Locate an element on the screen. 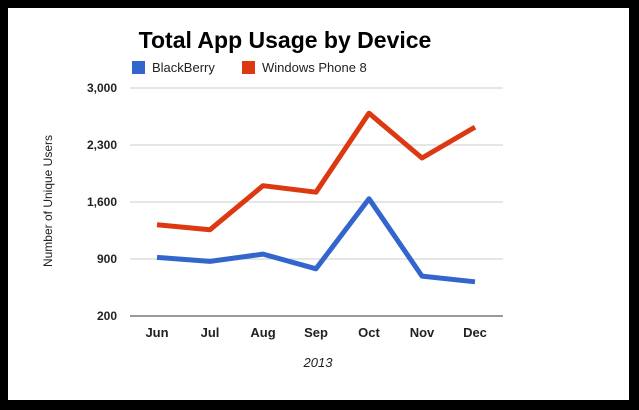 Image resolution: width=639 pixels, height=410 pixels. y-tick-label: 2,300 is located at coordinates (102, 145).